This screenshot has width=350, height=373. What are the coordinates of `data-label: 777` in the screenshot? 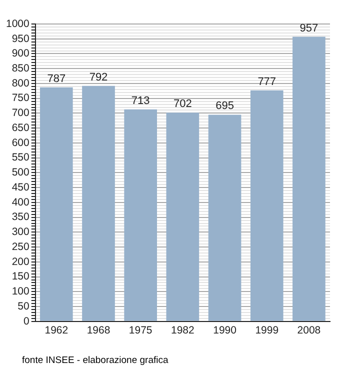 It's located at (267, 82).